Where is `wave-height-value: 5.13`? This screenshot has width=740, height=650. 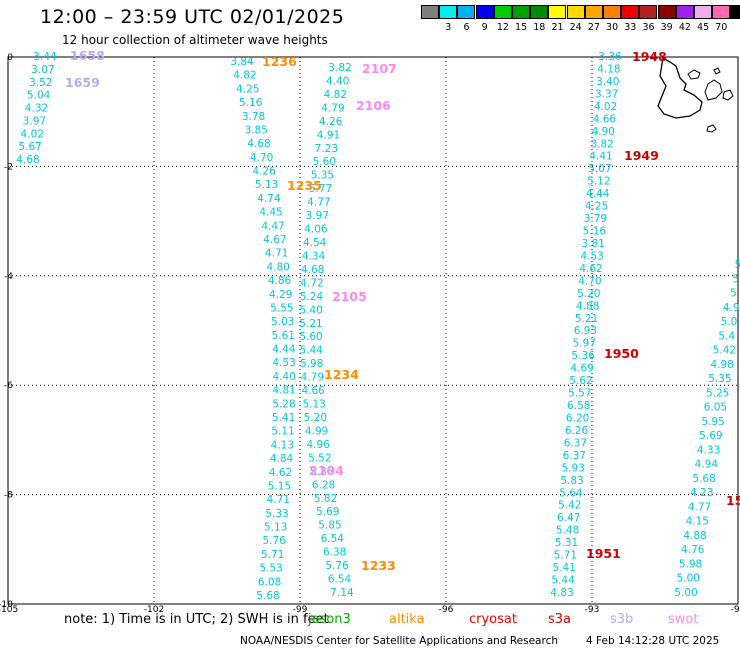 wave-height-value: 5.13 is located at coordinates (275, 528).